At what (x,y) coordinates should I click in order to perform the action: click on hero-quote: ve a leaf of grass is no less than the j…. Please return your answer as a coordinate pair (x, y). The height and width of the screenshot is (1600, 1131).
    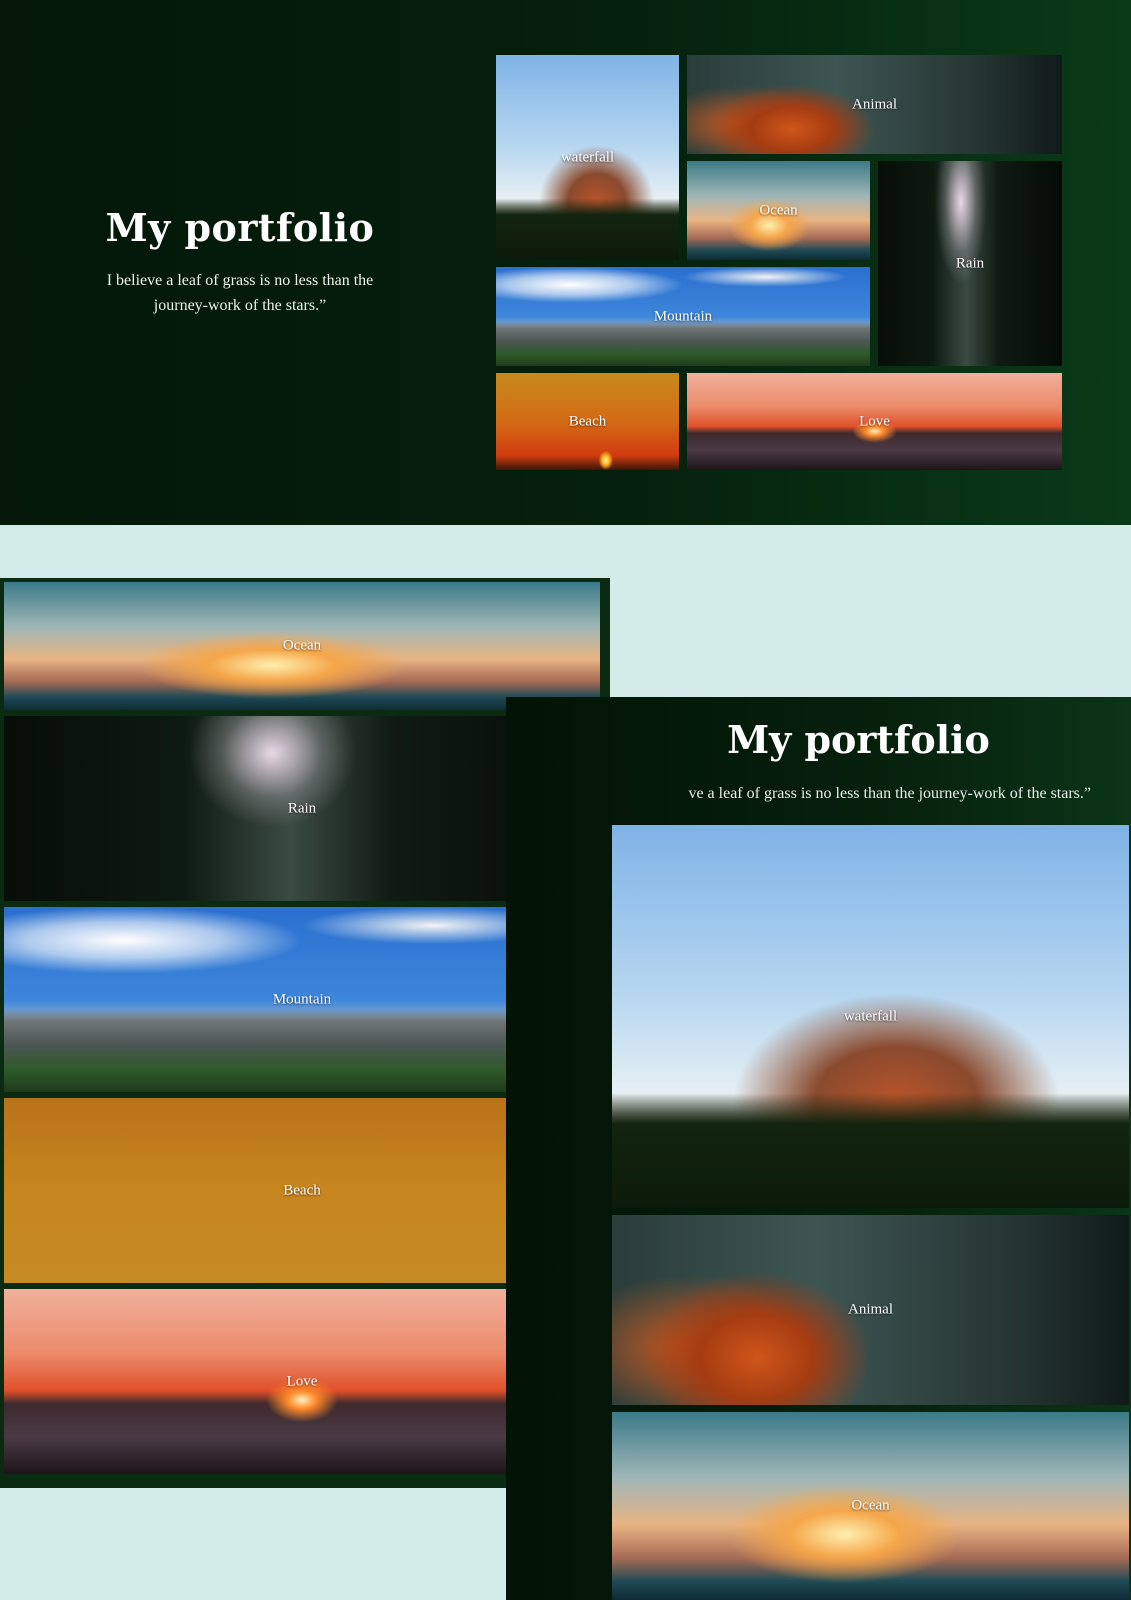
    Looking at the image, I should click on (889, 793).